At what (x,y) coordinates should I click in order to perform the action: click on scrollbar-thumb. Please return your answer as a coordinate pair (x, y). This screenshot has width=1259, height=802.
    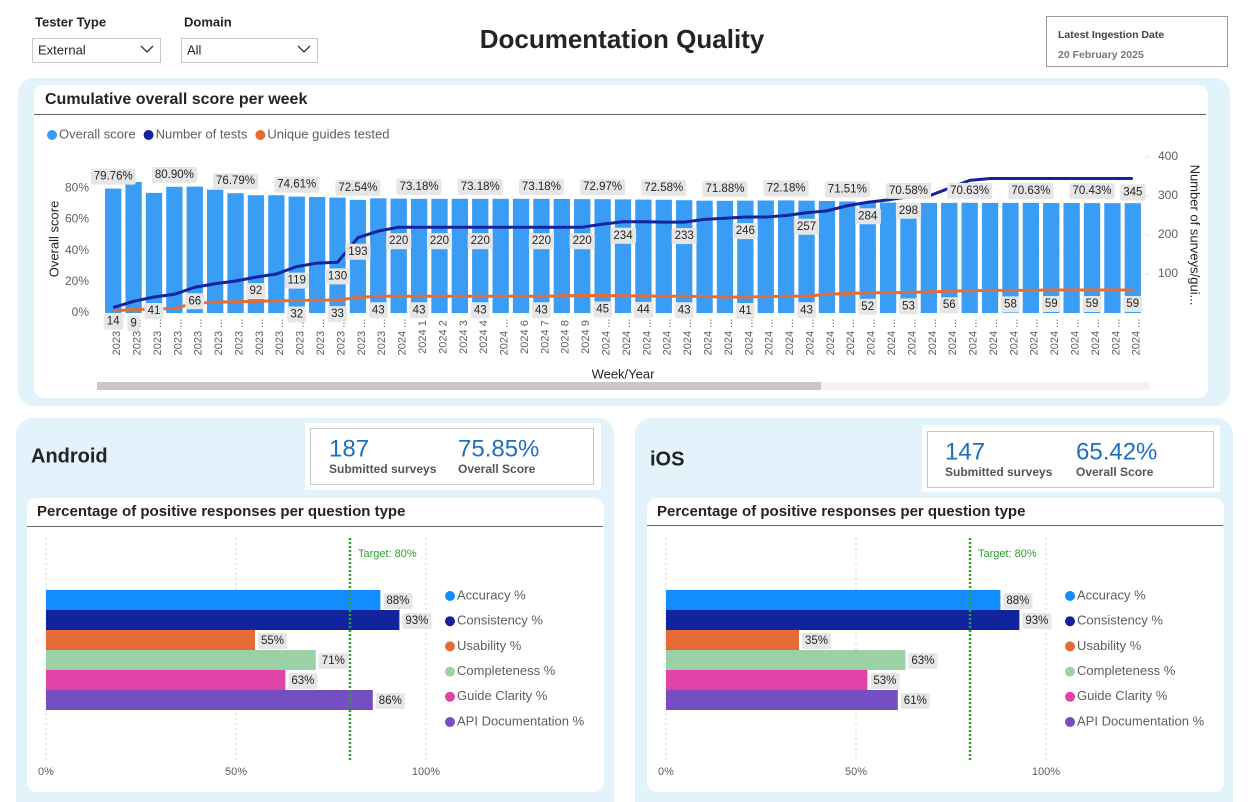
    Looking at the image, I should click on (459, 386).